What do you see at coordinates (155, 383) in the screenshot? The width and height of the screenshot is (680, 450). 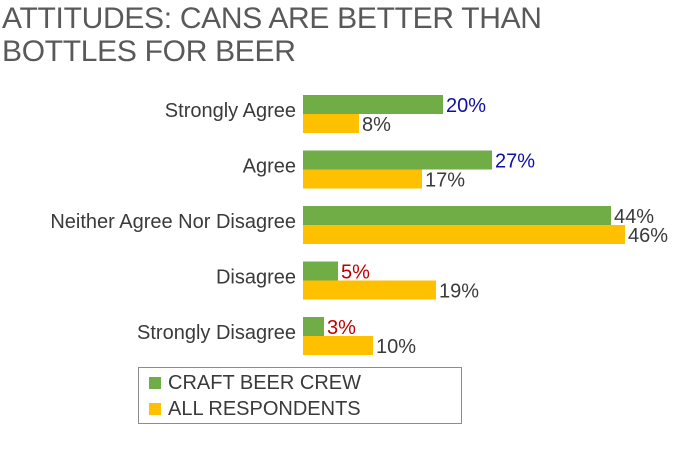 I see `legend-swatch-craft-beer-crew` at bounding box center [155, 383].